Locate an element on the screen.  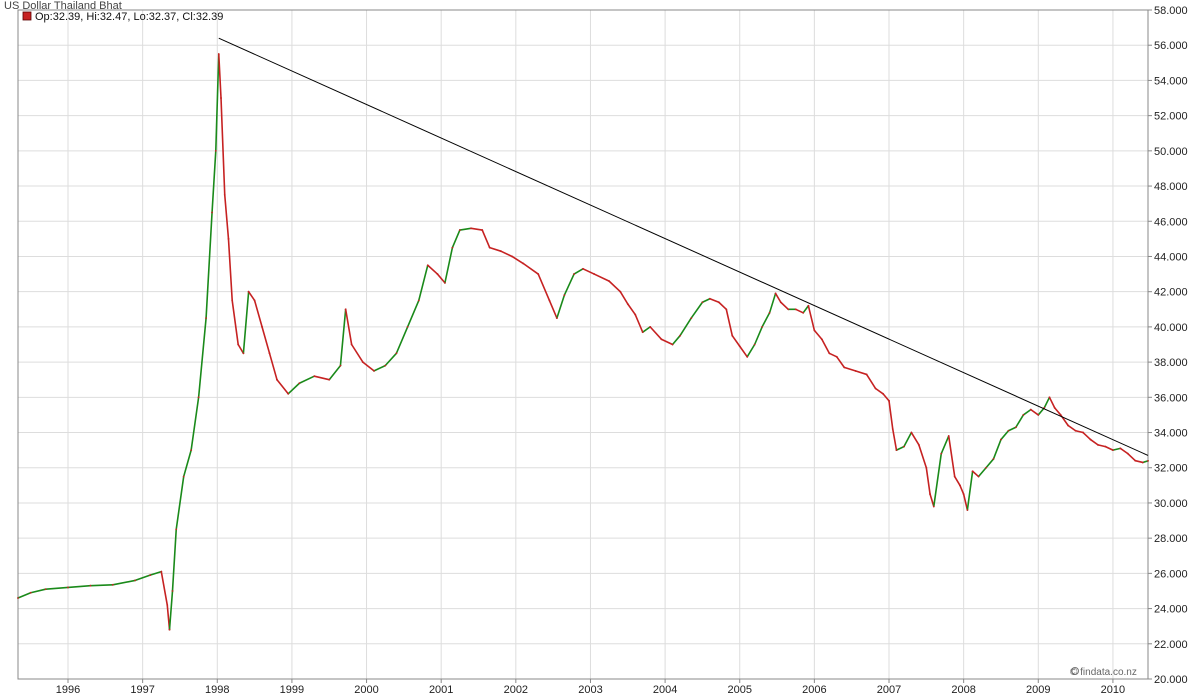
y-tick-label: 44.000 is located at coordinates (1171, 257).